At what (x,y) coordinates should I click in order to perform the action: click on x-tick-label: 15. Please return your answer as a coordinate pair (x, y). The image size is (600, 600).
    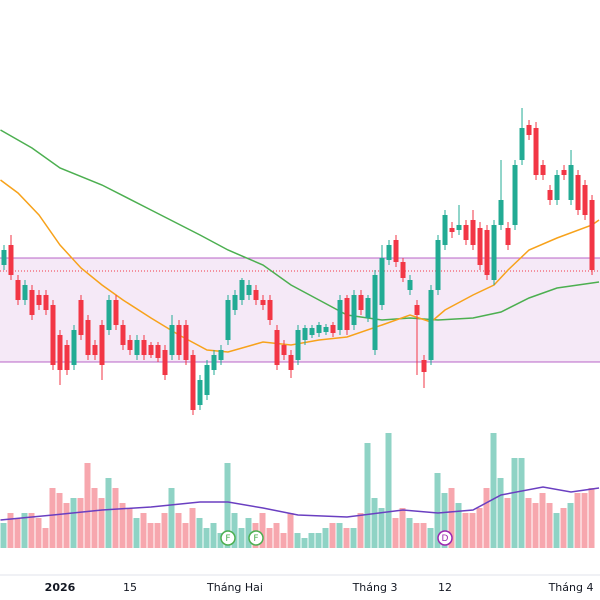
    Looking at the image, I should click on (130, 587).